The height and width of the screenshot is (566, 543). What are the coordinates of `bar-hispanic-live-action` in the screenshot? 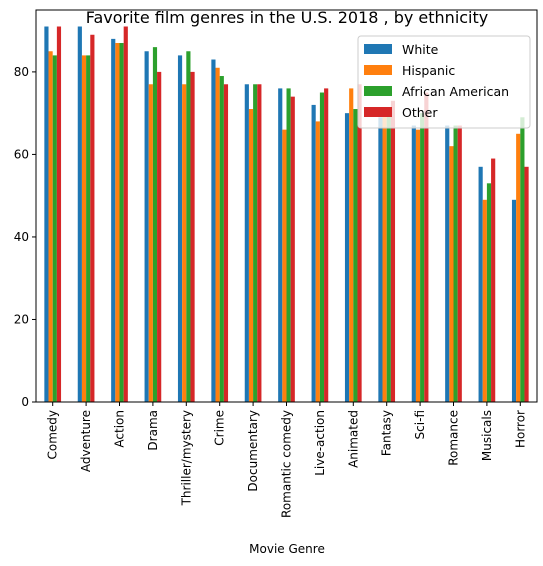 It's located at (317, 261).